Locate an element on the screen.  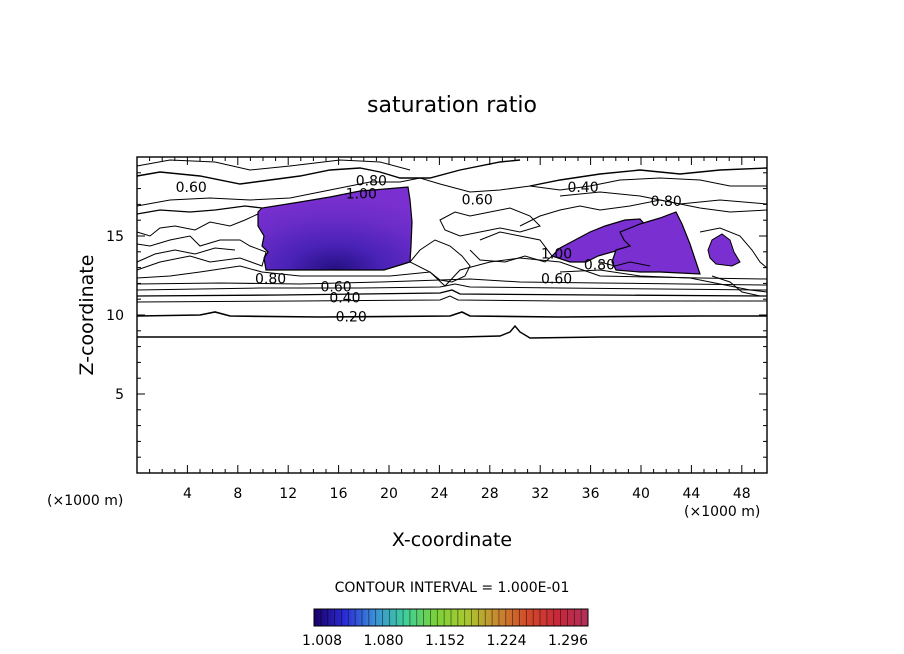
supersat-region-left is located at coordinates (335, 228).